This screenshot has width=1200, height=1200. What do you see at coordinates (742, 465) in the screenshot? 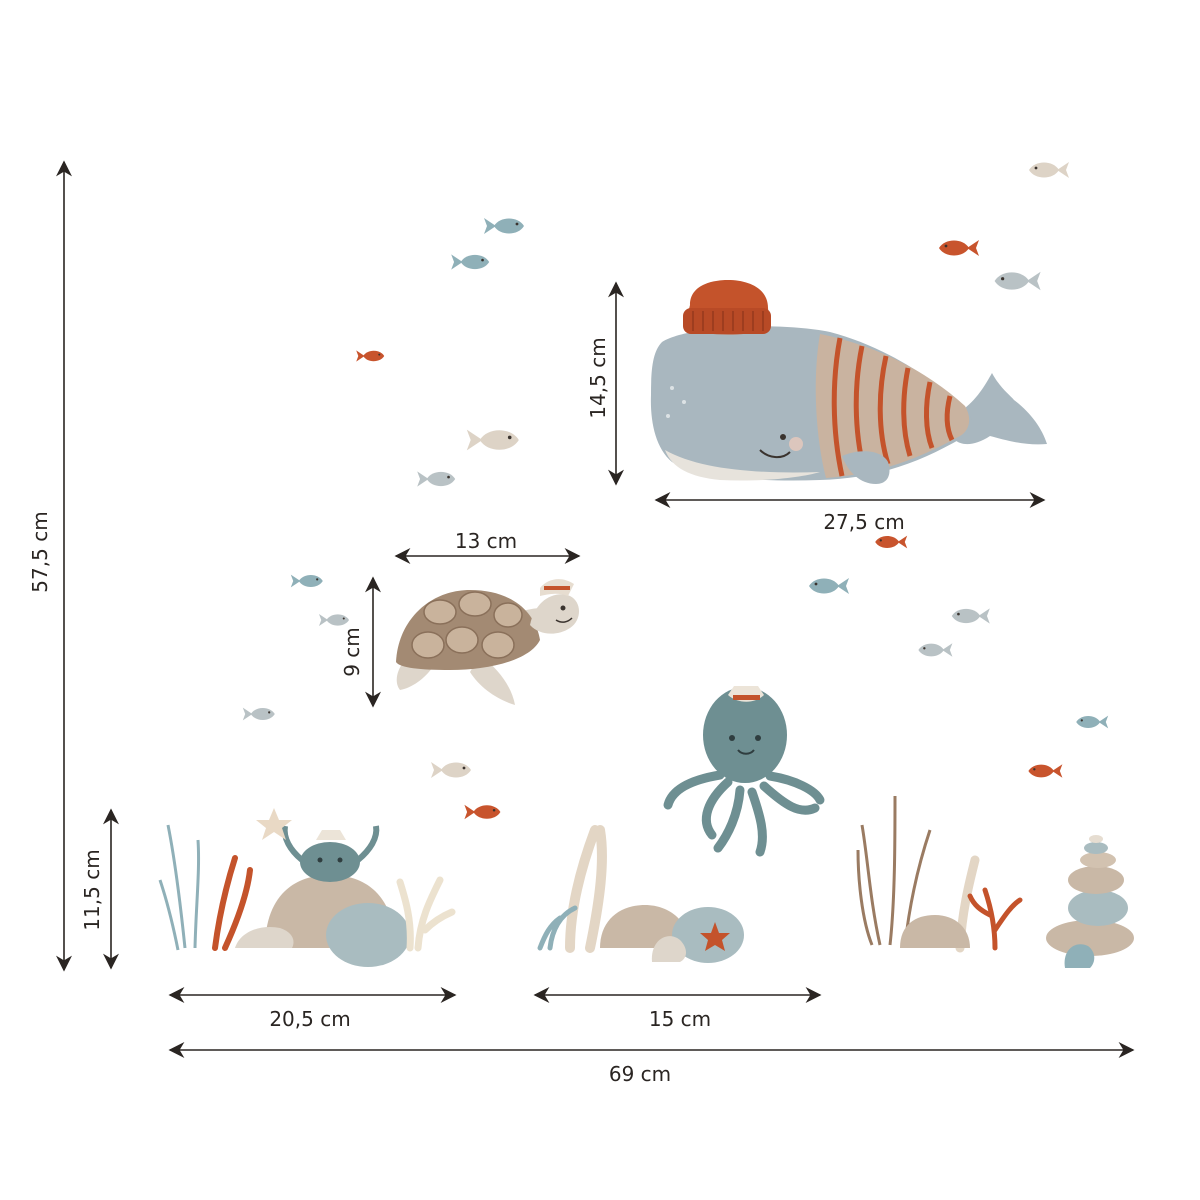
I see `whale-belly` at bounding box center [742, 465].